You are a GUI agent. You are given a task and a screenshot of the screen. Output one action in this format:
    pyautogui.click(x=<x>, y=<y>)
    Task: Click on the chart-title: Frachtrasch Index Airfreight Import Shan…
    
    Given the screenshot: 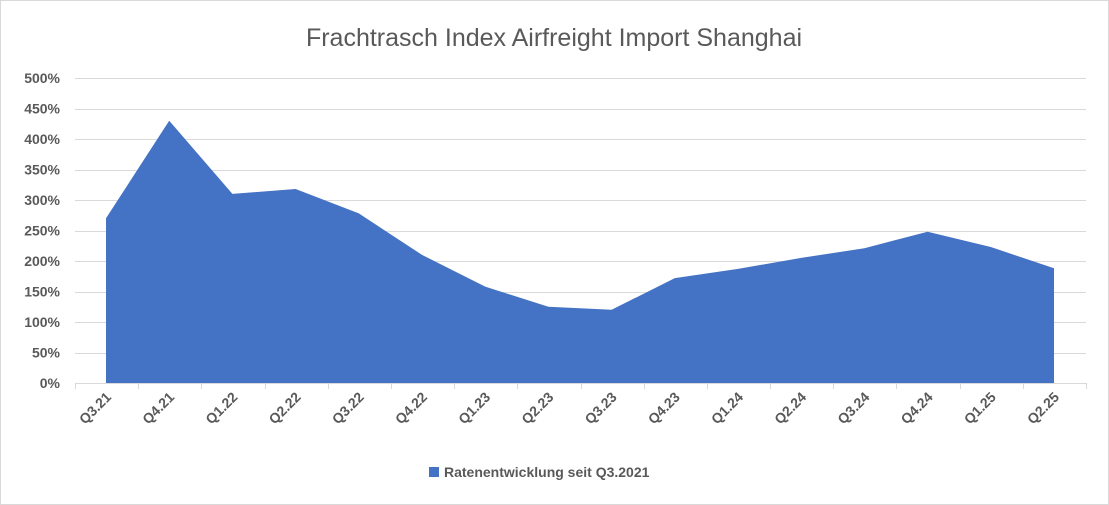 What is the action you would take?
    pyautogui.click(x=554, y=38)
    